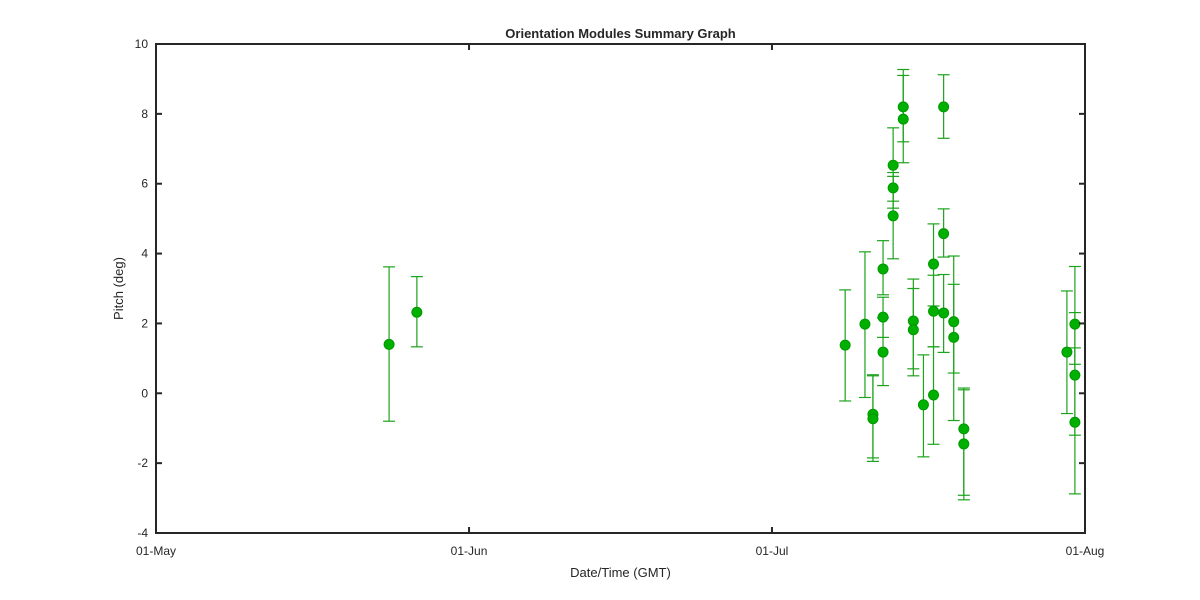  Describe the element at coordinates (156, 551) in the screenshot. I see `x-tick-label: 01-May` at that location.